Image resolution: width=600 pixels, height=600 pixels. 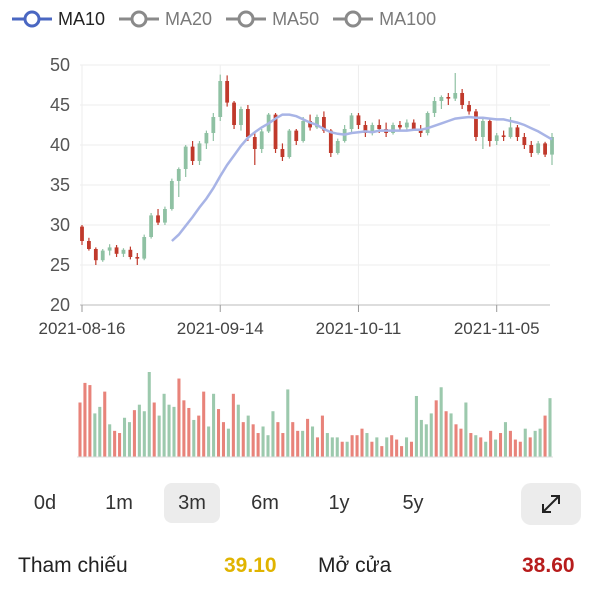 I want to click on y-tick-label: 25, so click(x=60, y=265).